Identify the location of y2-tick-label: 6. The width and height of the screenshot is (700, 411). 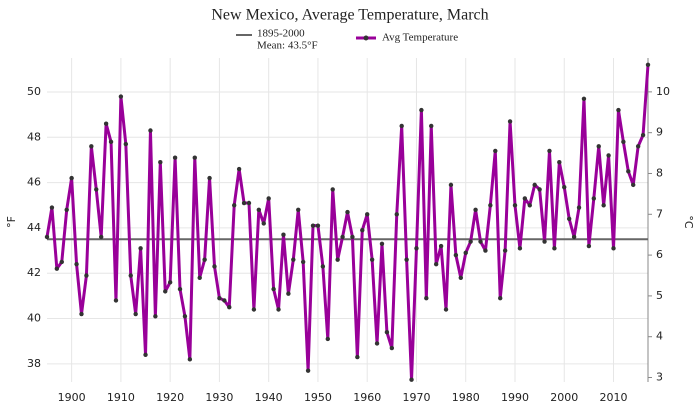
(659, 254).